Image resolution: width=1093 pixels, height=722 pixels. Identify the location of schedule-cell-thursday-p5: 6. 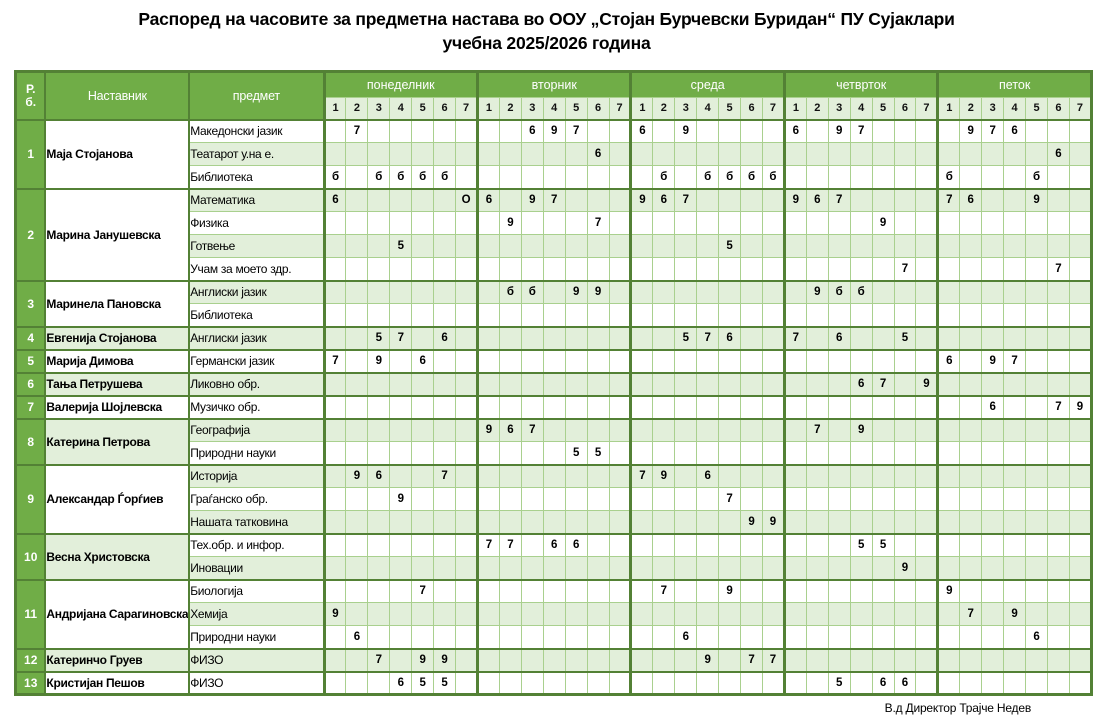
(883, 682).